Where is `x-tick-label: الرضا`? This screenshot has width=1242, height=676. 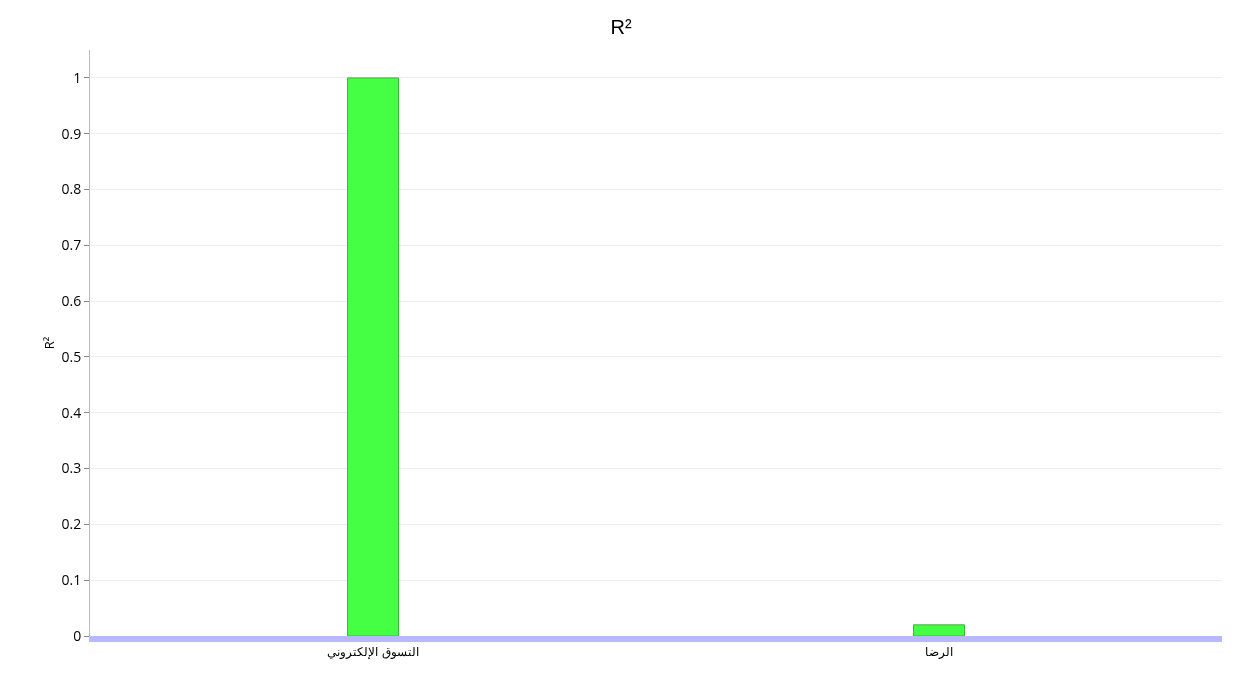
x-tick-label: الرضا is located at coordinates (939, 652).